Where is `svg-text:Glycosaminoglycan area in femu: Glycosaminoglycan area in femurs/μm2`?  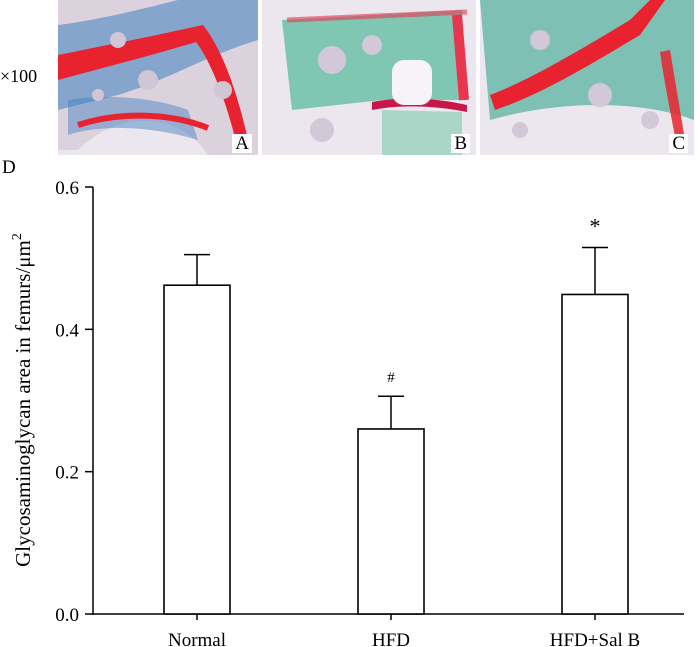 svg-text:Glycosaminoglycan area in femu: Glycosaminoglycan area in femurs/μm2 is located at coordinates (22, 400).